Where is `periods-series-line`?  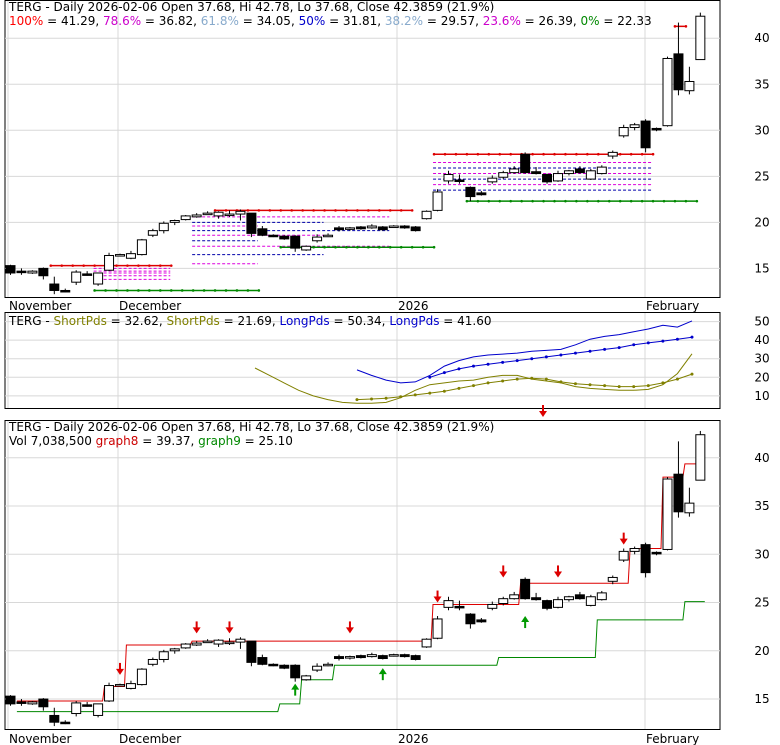
periods-series-line is located at coordinates (524, 352).